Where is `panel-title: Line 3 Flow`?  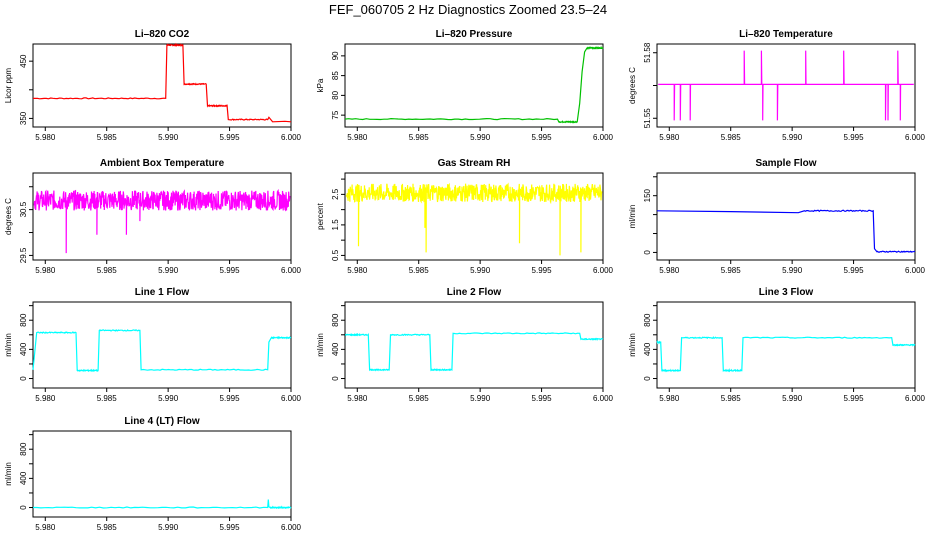
panel-title: Line 3 Flow is located at coordinates (786, 292).